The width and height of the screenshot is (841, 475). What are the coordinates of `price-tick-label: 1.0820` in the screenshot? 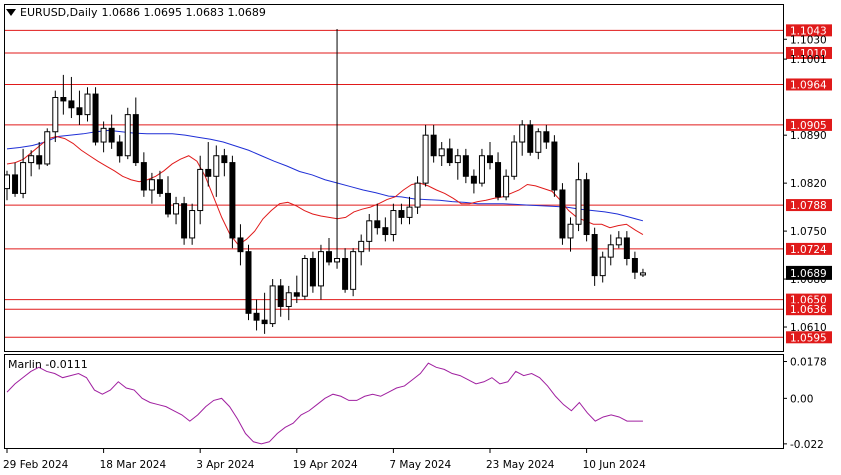 It's located at (808, 184).